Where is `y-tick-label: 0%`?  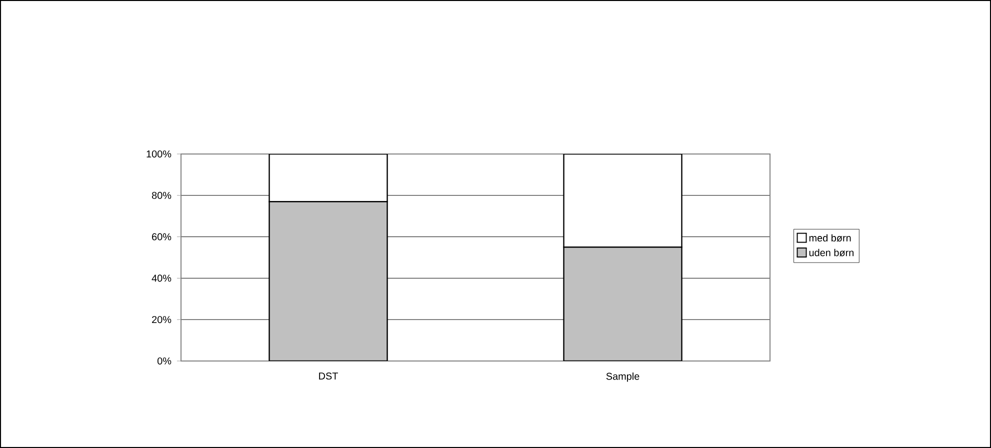 y-tick-label: 0% is located at coordinates (164, 361).